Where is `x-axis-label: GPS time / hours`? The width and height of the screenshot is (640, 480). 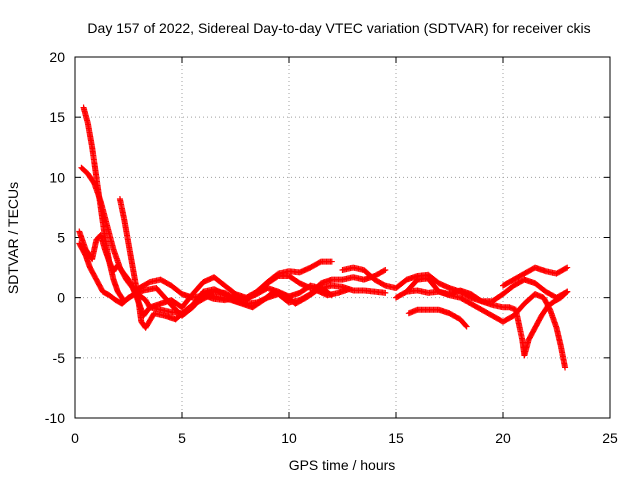
x-axis-label: GPS time / hours is located at coordinates (342, 465).